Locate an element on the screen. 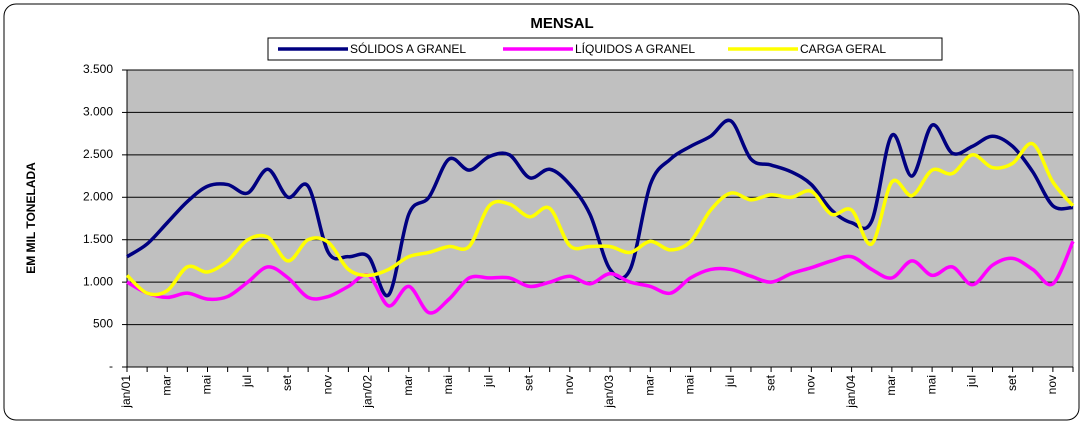 The height and width of the screenshot is (424, 1083). y-tick-label: 500 is located at coordinates (103, 324).